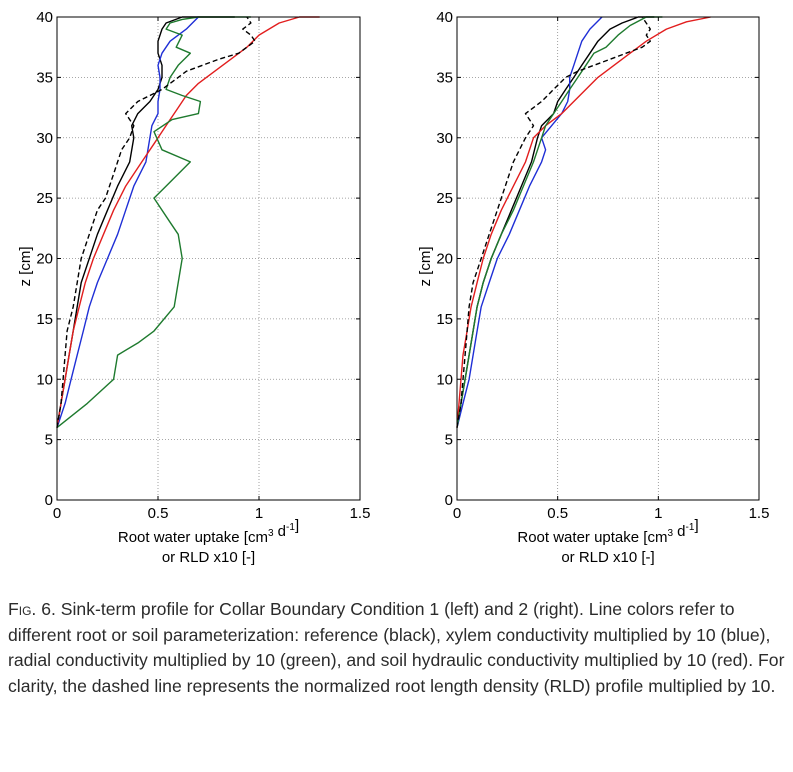 The width and height of the screenshot is (793, 772). What do you see at coordinates (32, 609) in the screenshot?
I see `caption-label: Fig. 6.` at bounding box center [32, 609].